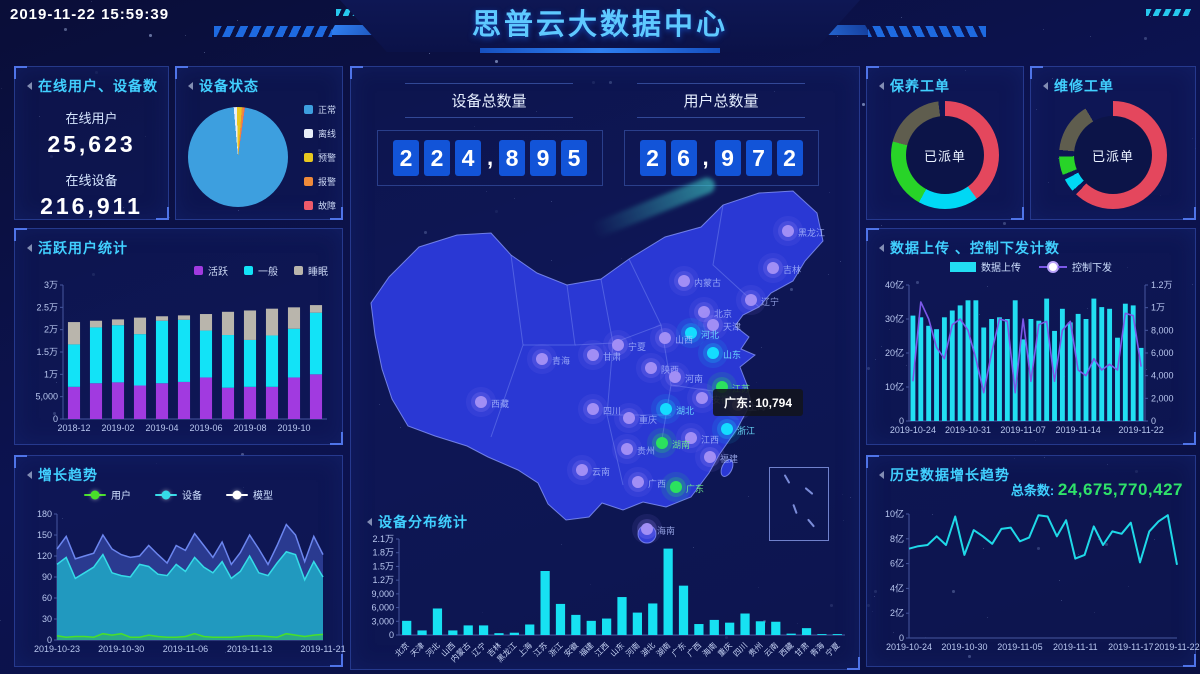 The width and height of the screenshot is (1200, 674). Describe the element at coordinates (185, 649) in the screenshot. I see `svg-text: 2019-11-06` at that location.